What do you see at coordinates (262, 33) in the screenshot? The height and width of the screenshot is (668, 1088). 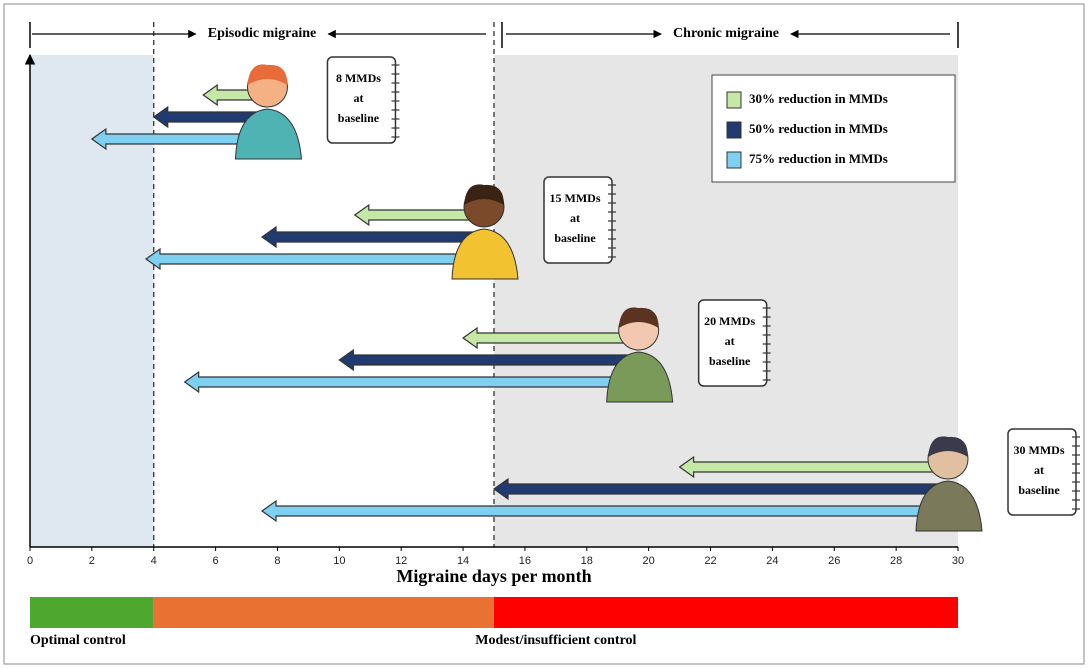 I see `region-label: Episodic migraine` at bounding box center [262, 33].